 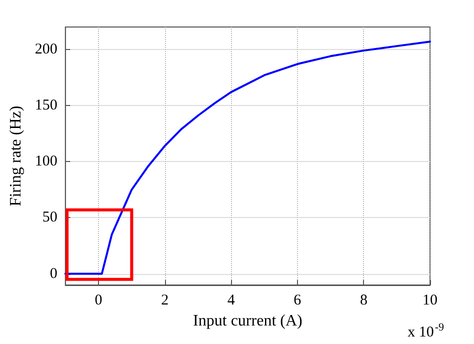 I want to click on x-tick-label: 8, so click(x=364, y=300).